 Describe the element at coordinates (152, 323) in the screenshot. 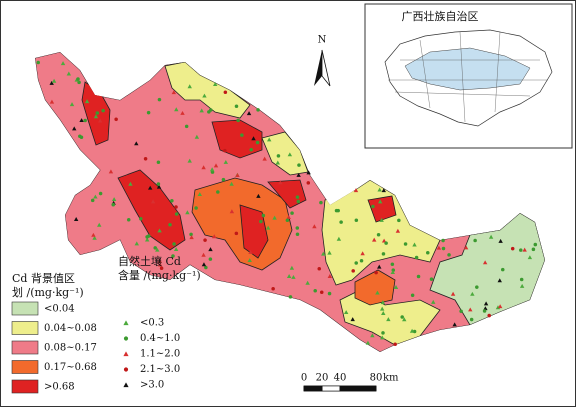

I see `legend-label: <0.3` at that location.